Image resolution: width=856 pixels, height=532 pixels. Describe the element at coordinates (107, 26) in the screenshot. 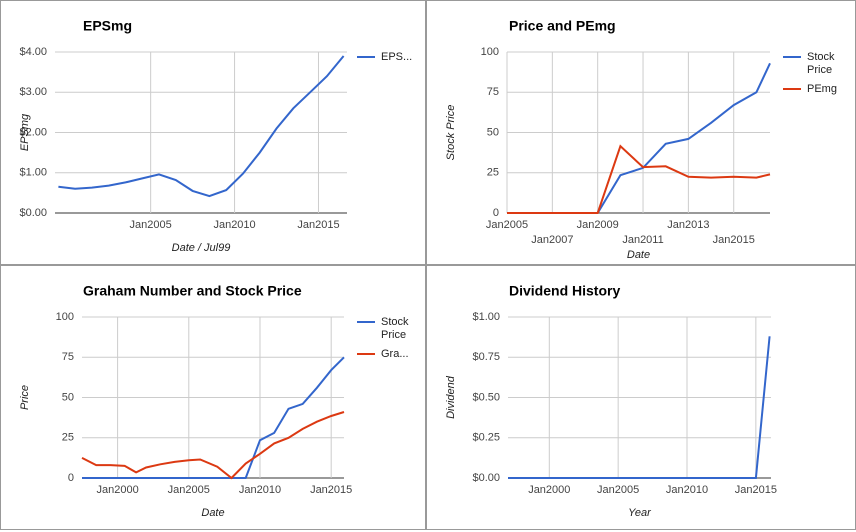

I see `chart-title: EPSmg` at that location.